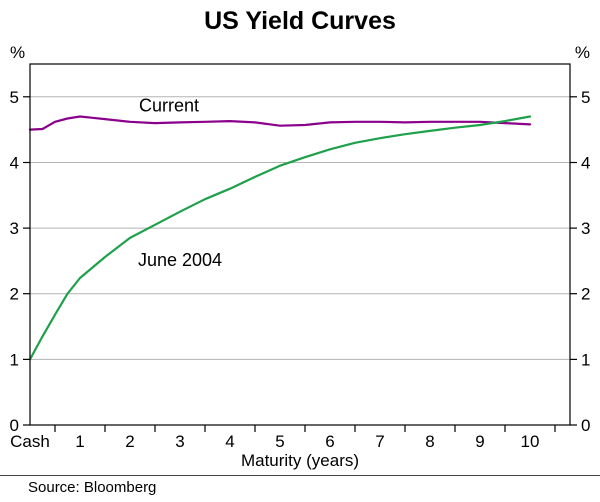 The height and width of the screenshot is (502, 600). I want to click on y-tick-label-left-4: 4, so click(14, 162).